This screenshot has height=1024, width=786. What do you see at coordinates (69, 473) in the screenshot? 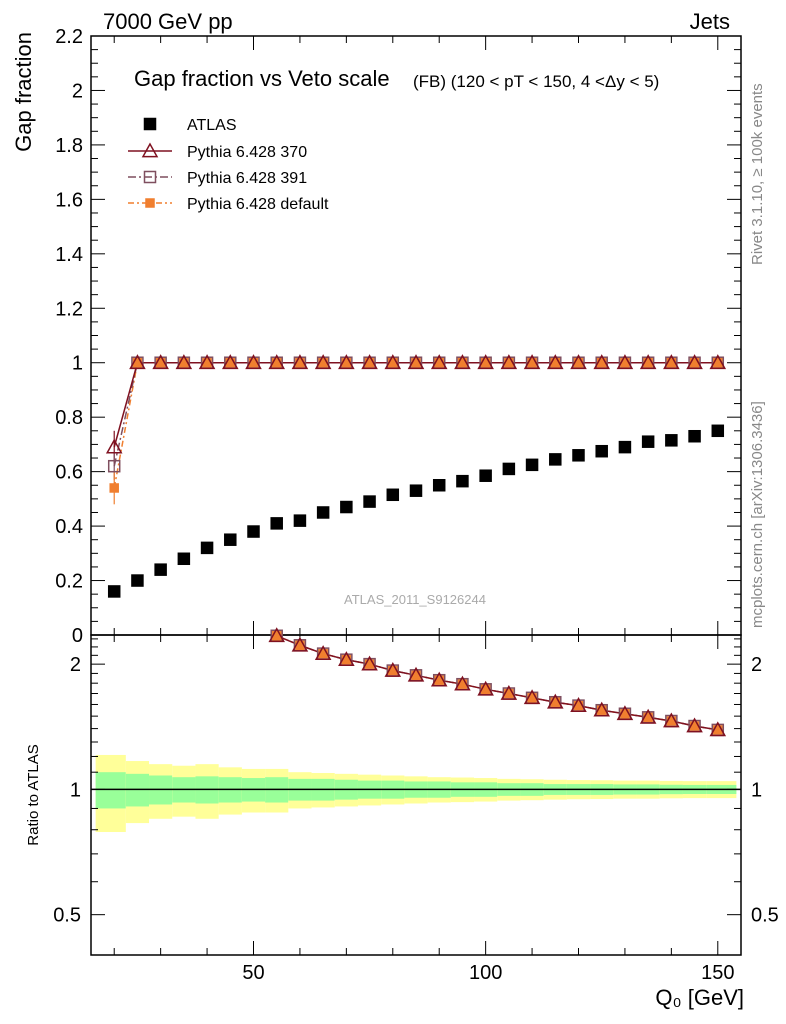
I see `y-tick-label: 0.6` at bounding box center [69, 473].